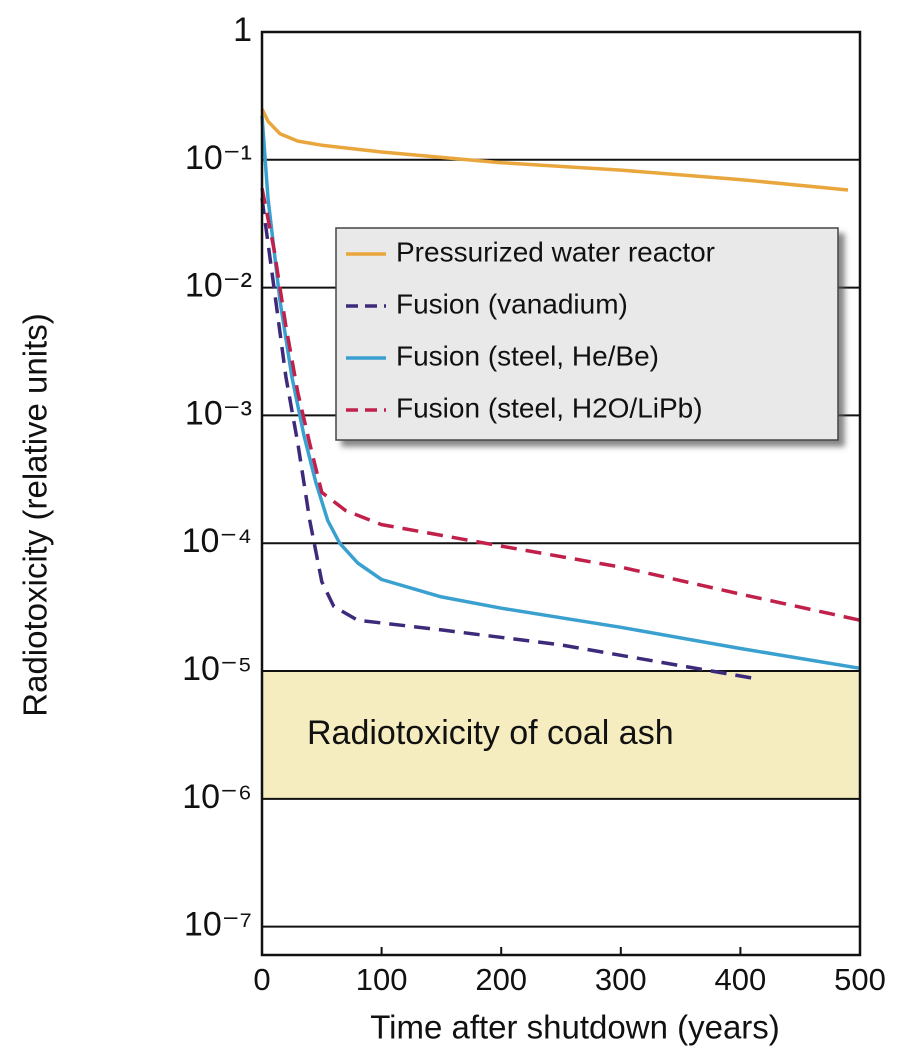  Describe the element at coordinates (527, 355) in the screenshot. I see `legend-label: Fusion (steel, He/Be)` at that location.